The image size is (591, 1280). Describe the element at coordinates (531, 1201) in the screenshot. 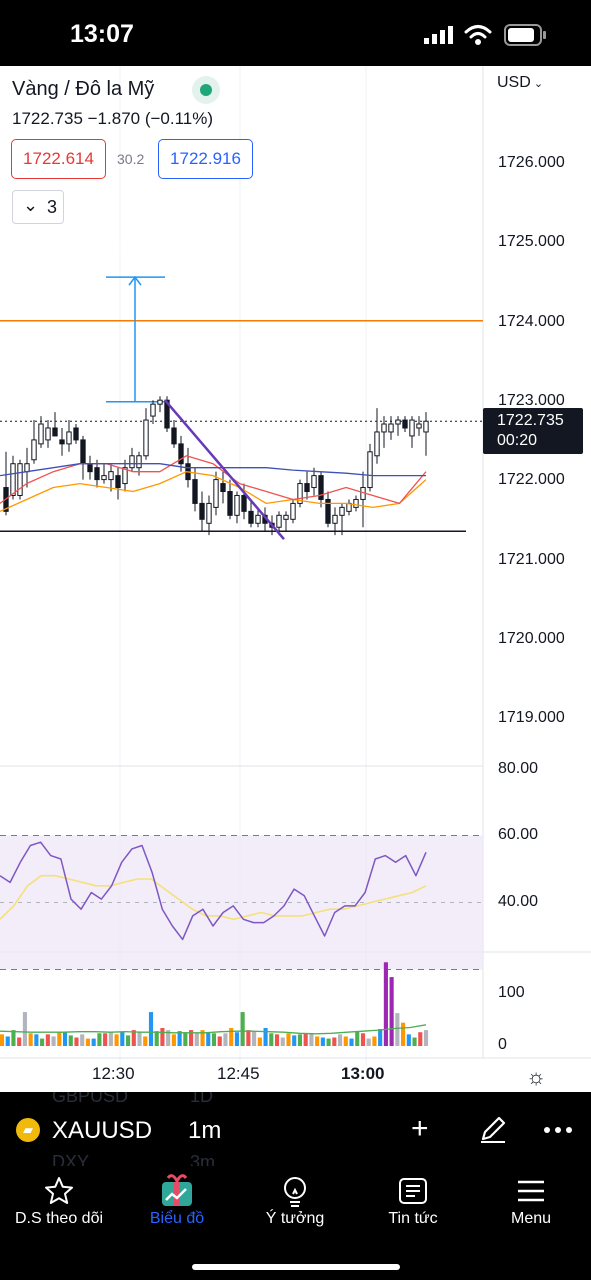

I see `tab-menu: Menu` at that location.